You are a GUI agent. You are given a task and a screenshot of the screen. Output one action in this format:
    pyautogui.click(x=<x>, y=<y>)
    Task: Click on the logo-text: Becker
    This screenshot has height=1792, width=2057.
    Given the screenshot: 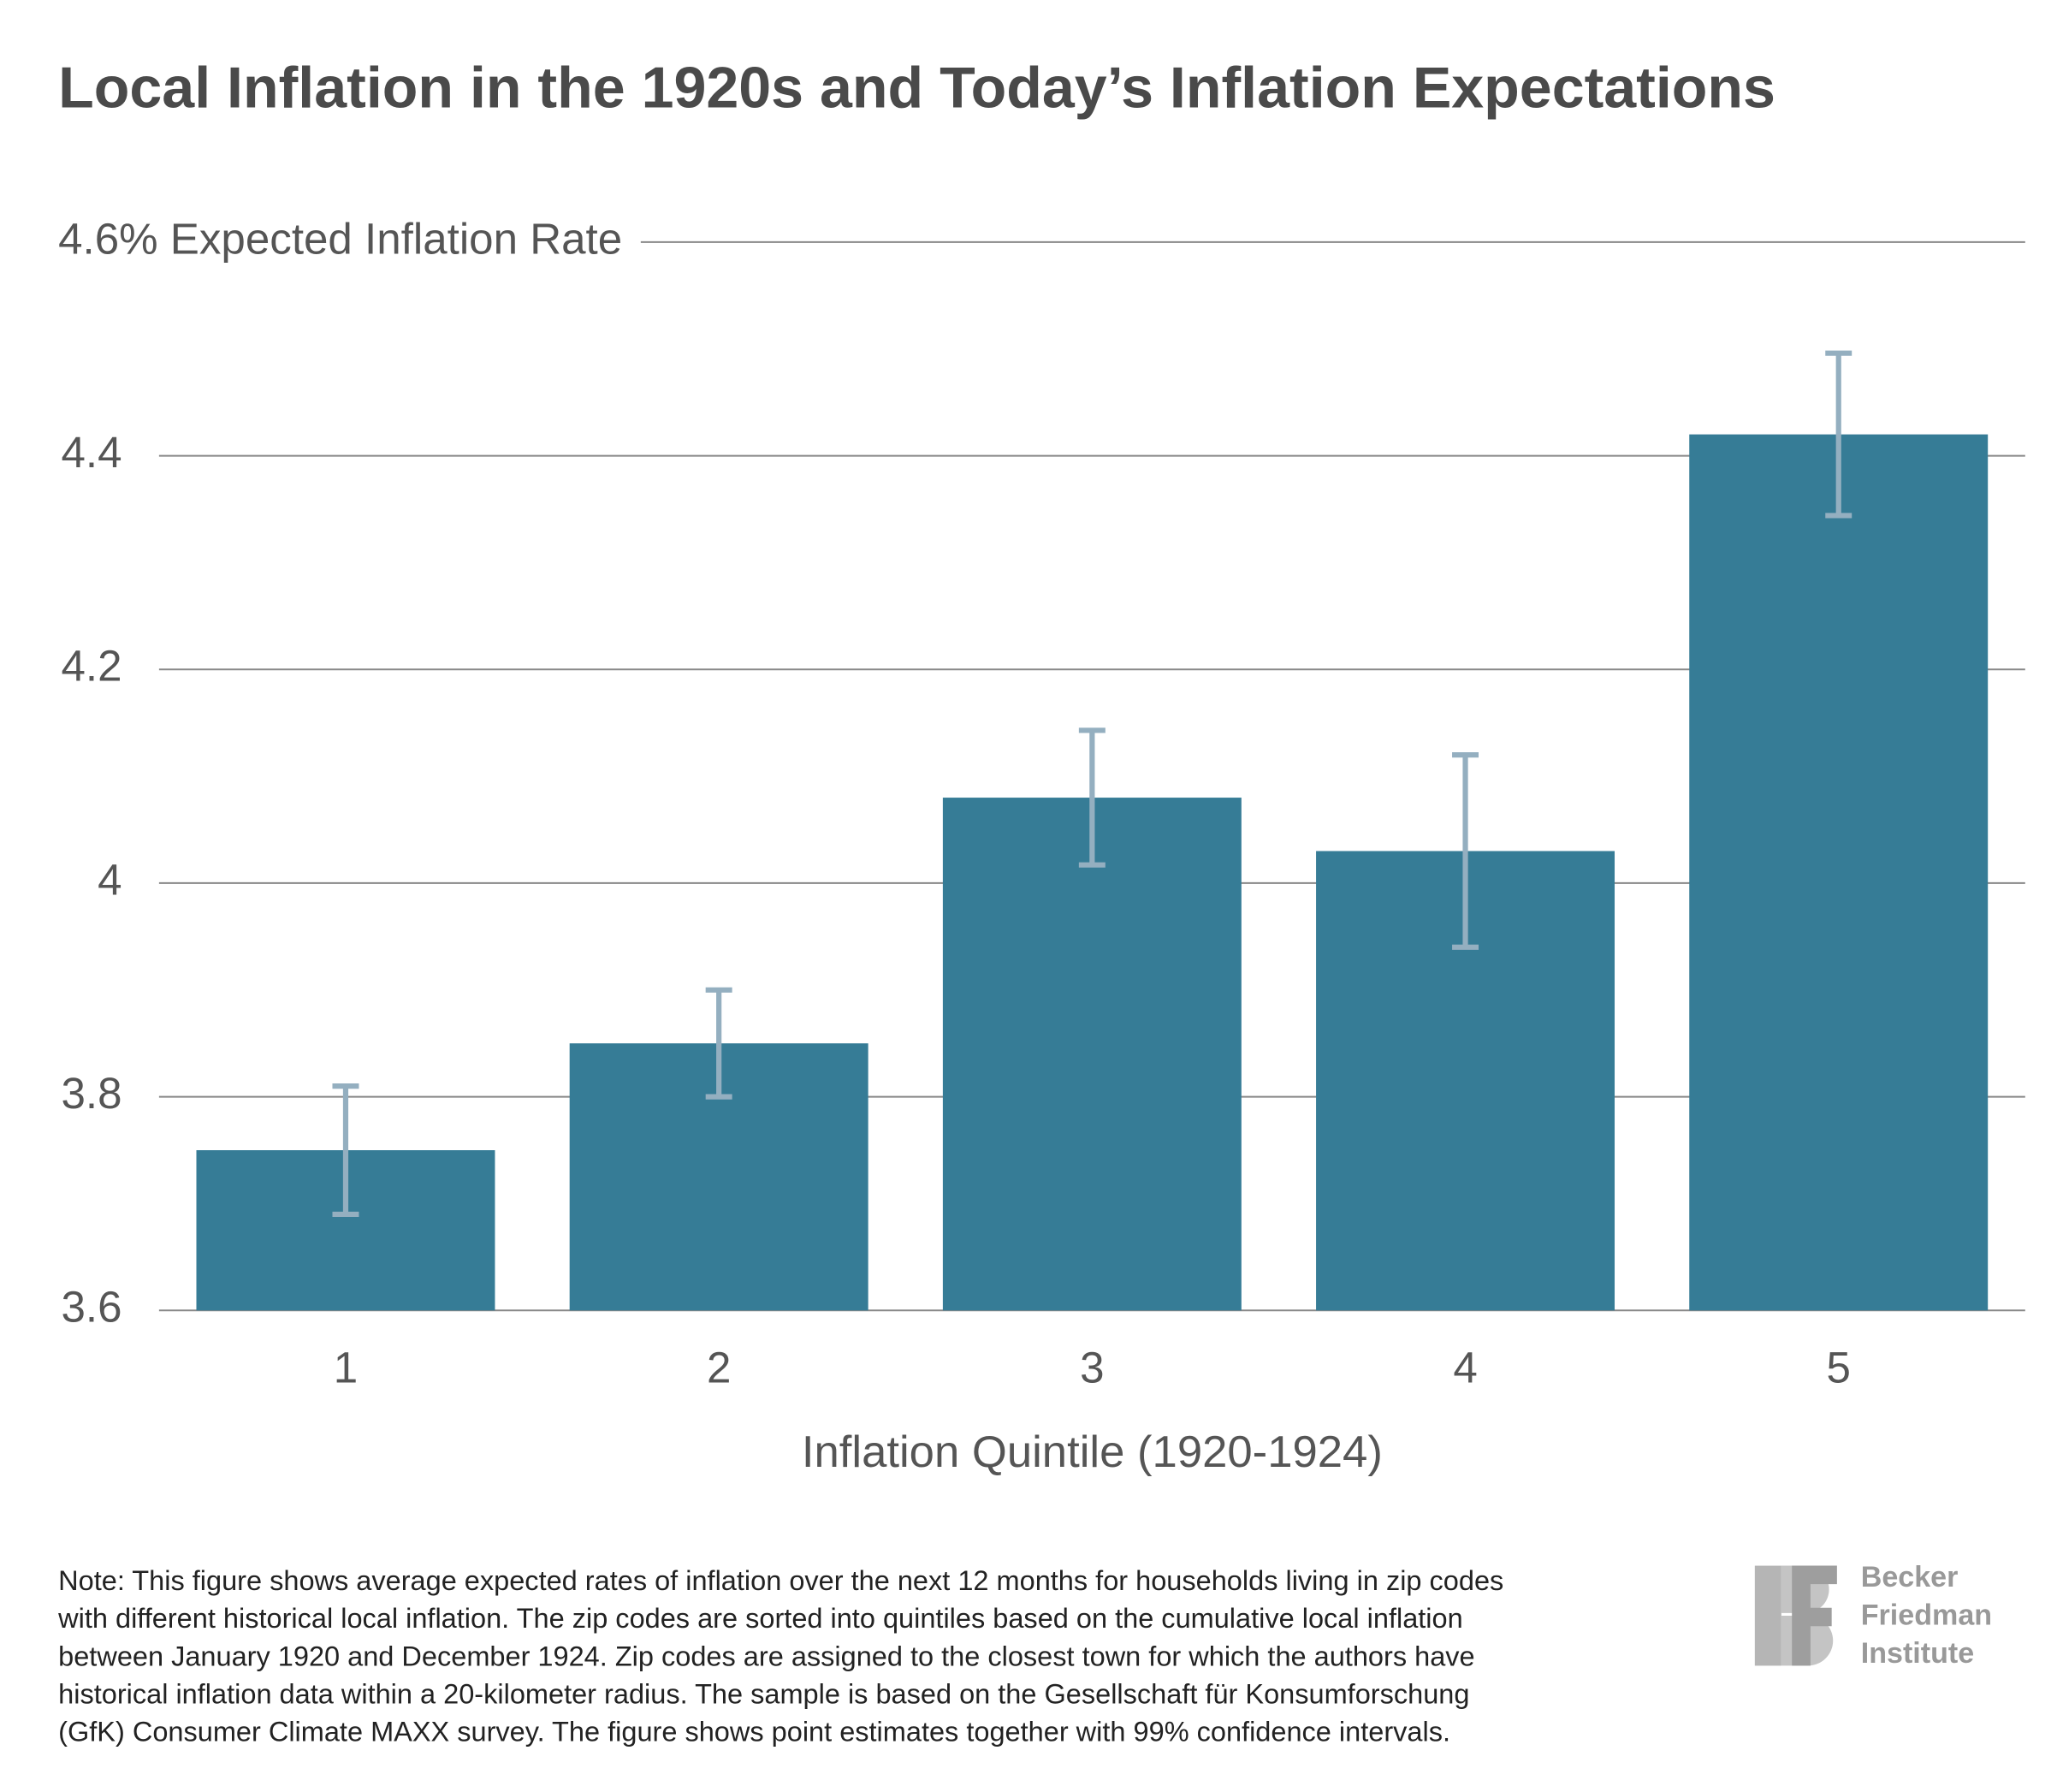 What is the action you would take?
    pyautogui.click(x=1910, y=1577)
    